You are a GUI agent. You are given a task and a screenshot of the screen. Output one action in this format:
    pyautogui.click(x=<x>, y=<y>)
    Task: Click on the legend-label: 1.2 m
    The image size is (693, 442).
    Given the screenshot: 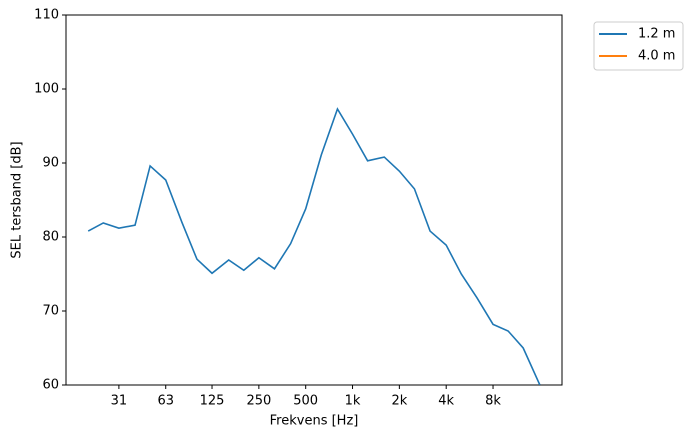 What is the action you would take?
    pyautogui.click(x=656, y=34)
    